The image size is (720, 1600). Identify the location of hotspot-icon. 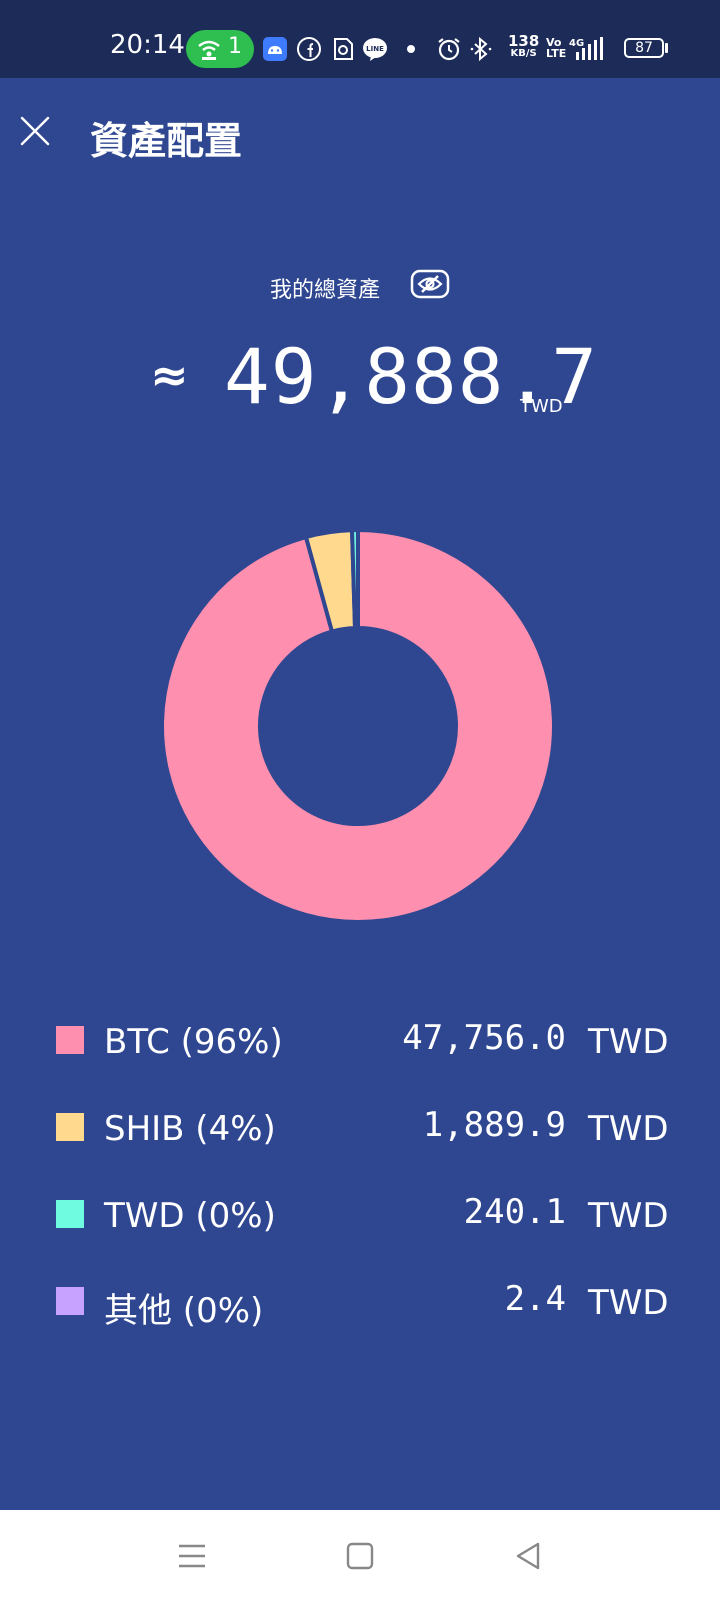
(209, 50).